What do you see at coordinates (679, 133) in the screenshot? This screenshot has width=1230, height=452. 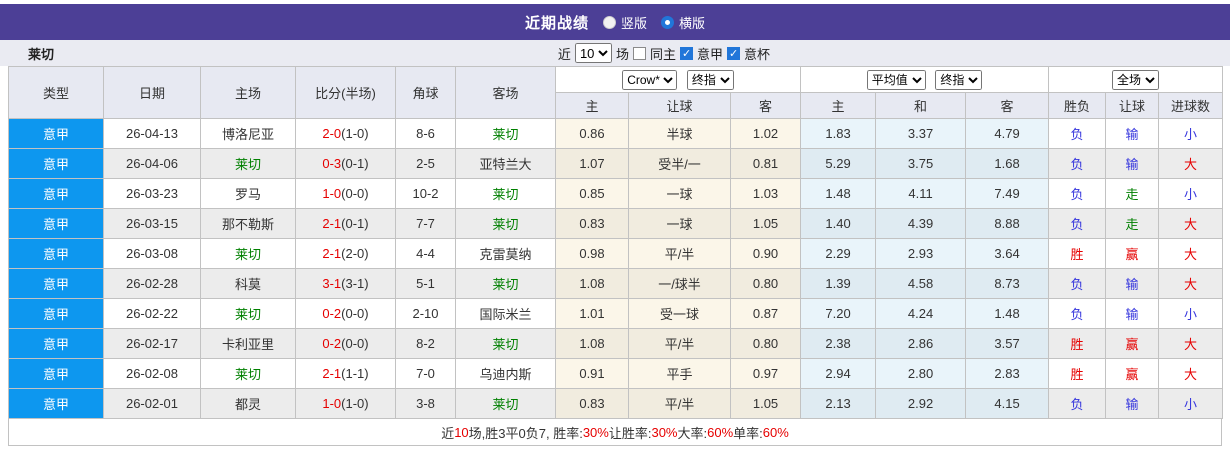 I see `handicap-cell: 半球` at bounding box center [679, 133].